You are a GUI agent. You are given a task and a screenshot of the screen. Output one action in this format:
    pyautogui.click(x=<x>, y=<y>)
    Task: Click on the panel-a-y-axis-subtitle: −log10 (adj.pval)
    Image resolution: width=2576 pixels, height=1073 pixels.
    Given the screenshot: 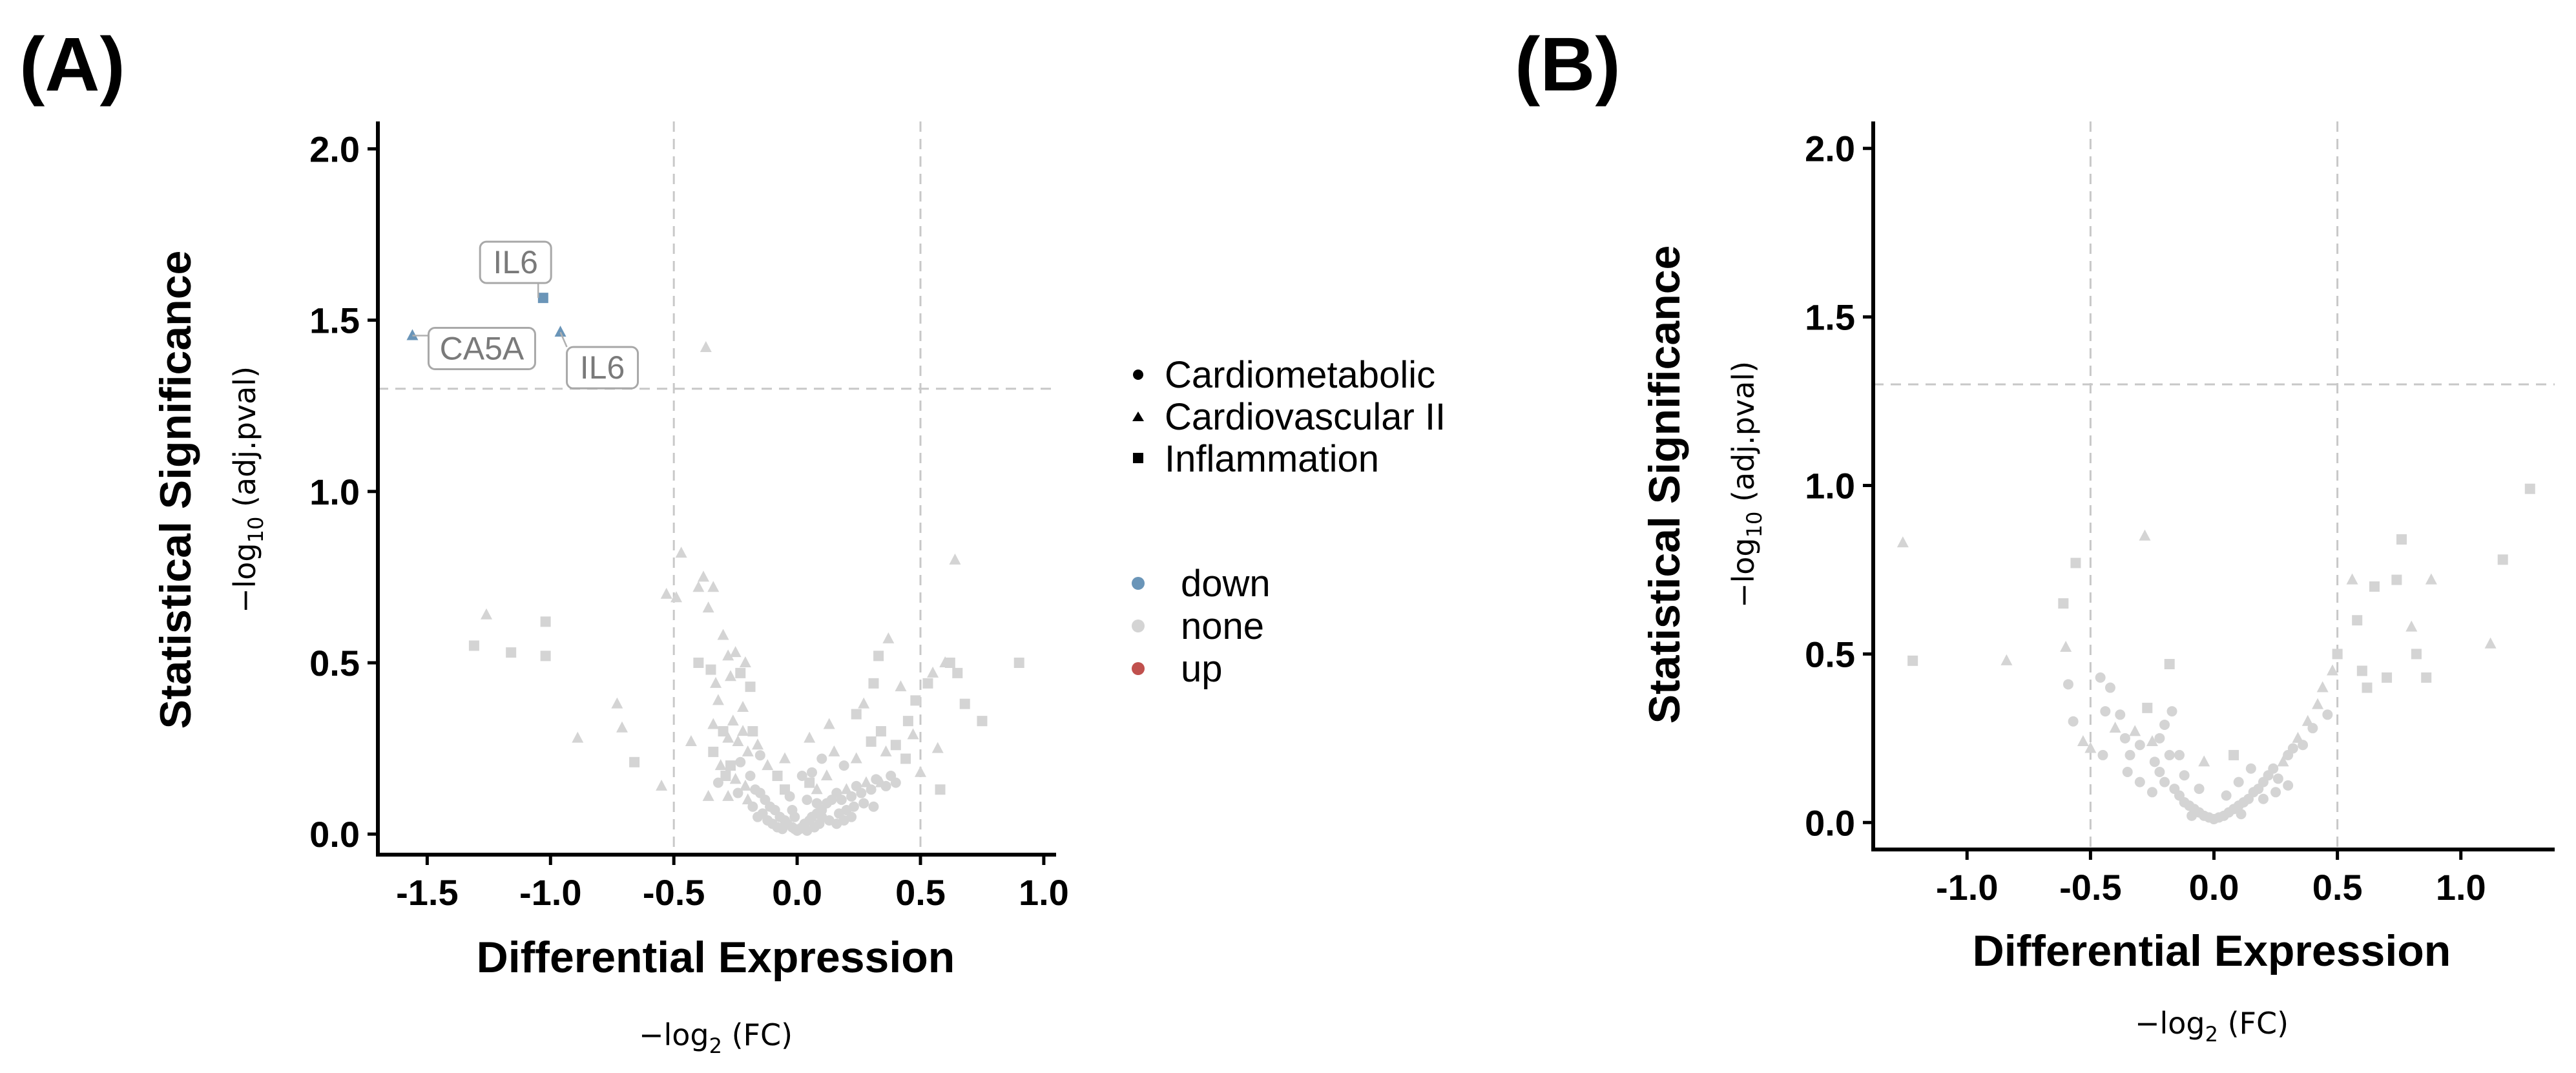 What is the action you would take?
    pyautogui.click(x=247, y=489)
    